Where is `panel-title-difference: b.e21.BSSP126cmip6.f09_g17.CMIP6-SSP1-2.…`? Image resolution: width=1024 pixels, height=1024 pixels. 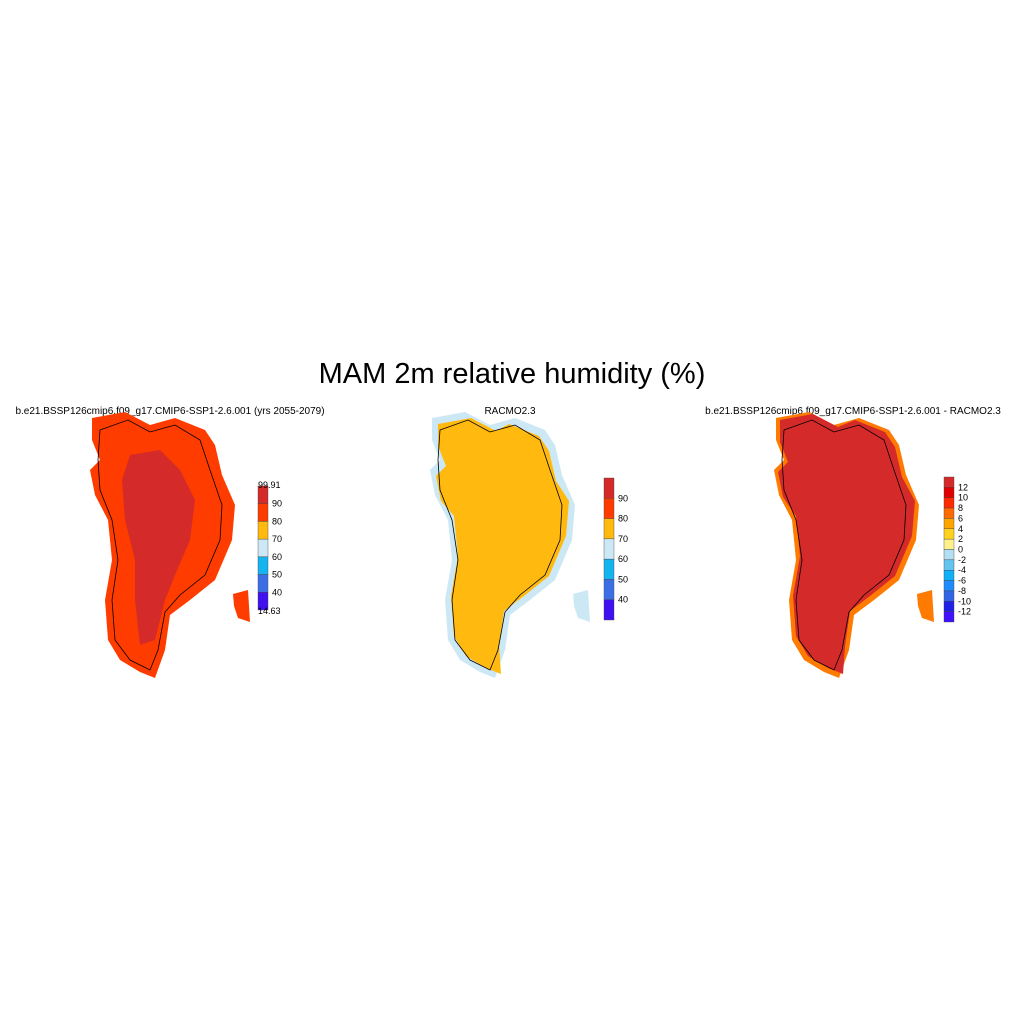
panel-title-difference: b.e21.BSSP126cmip6.f09_g17.CMIP6-SSP1-2.… is located at coordinates (853, 411).